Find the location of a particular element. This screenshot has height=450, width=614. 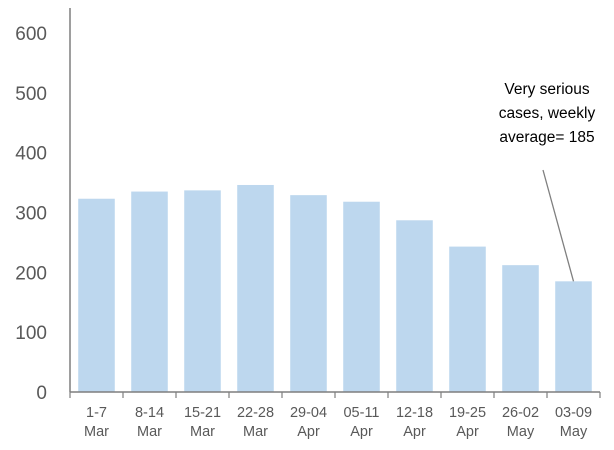

annotation-text: Very serious cases, weekly average= 185 is located at coordinates (547, 113).